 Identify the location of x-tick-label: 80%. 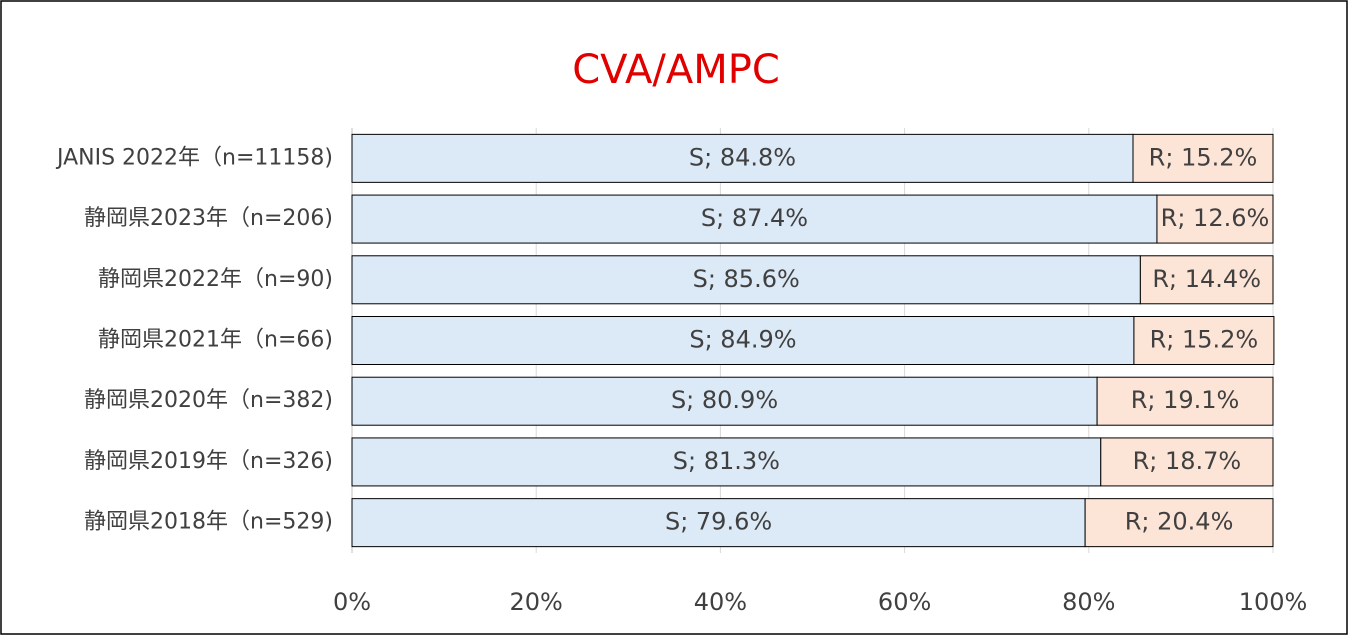
(1088, 602).